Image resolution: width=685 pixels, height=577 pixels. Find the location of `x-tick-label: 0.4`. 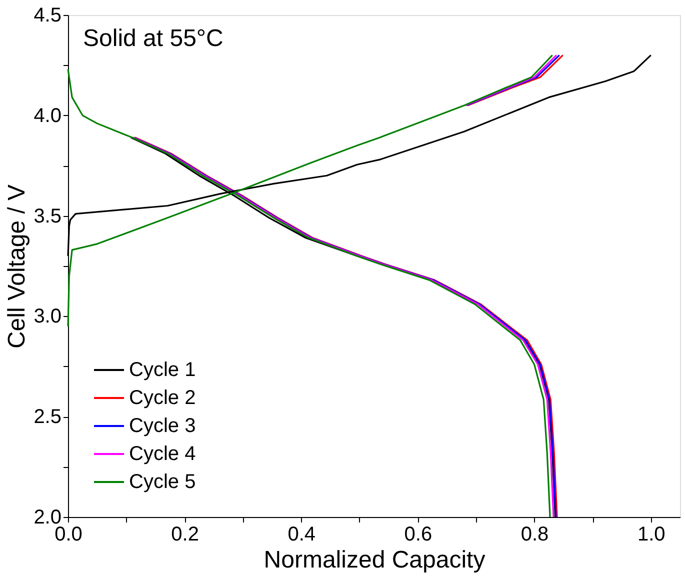

x-tick-label: 0.4 is located at coordinates (302, 535).